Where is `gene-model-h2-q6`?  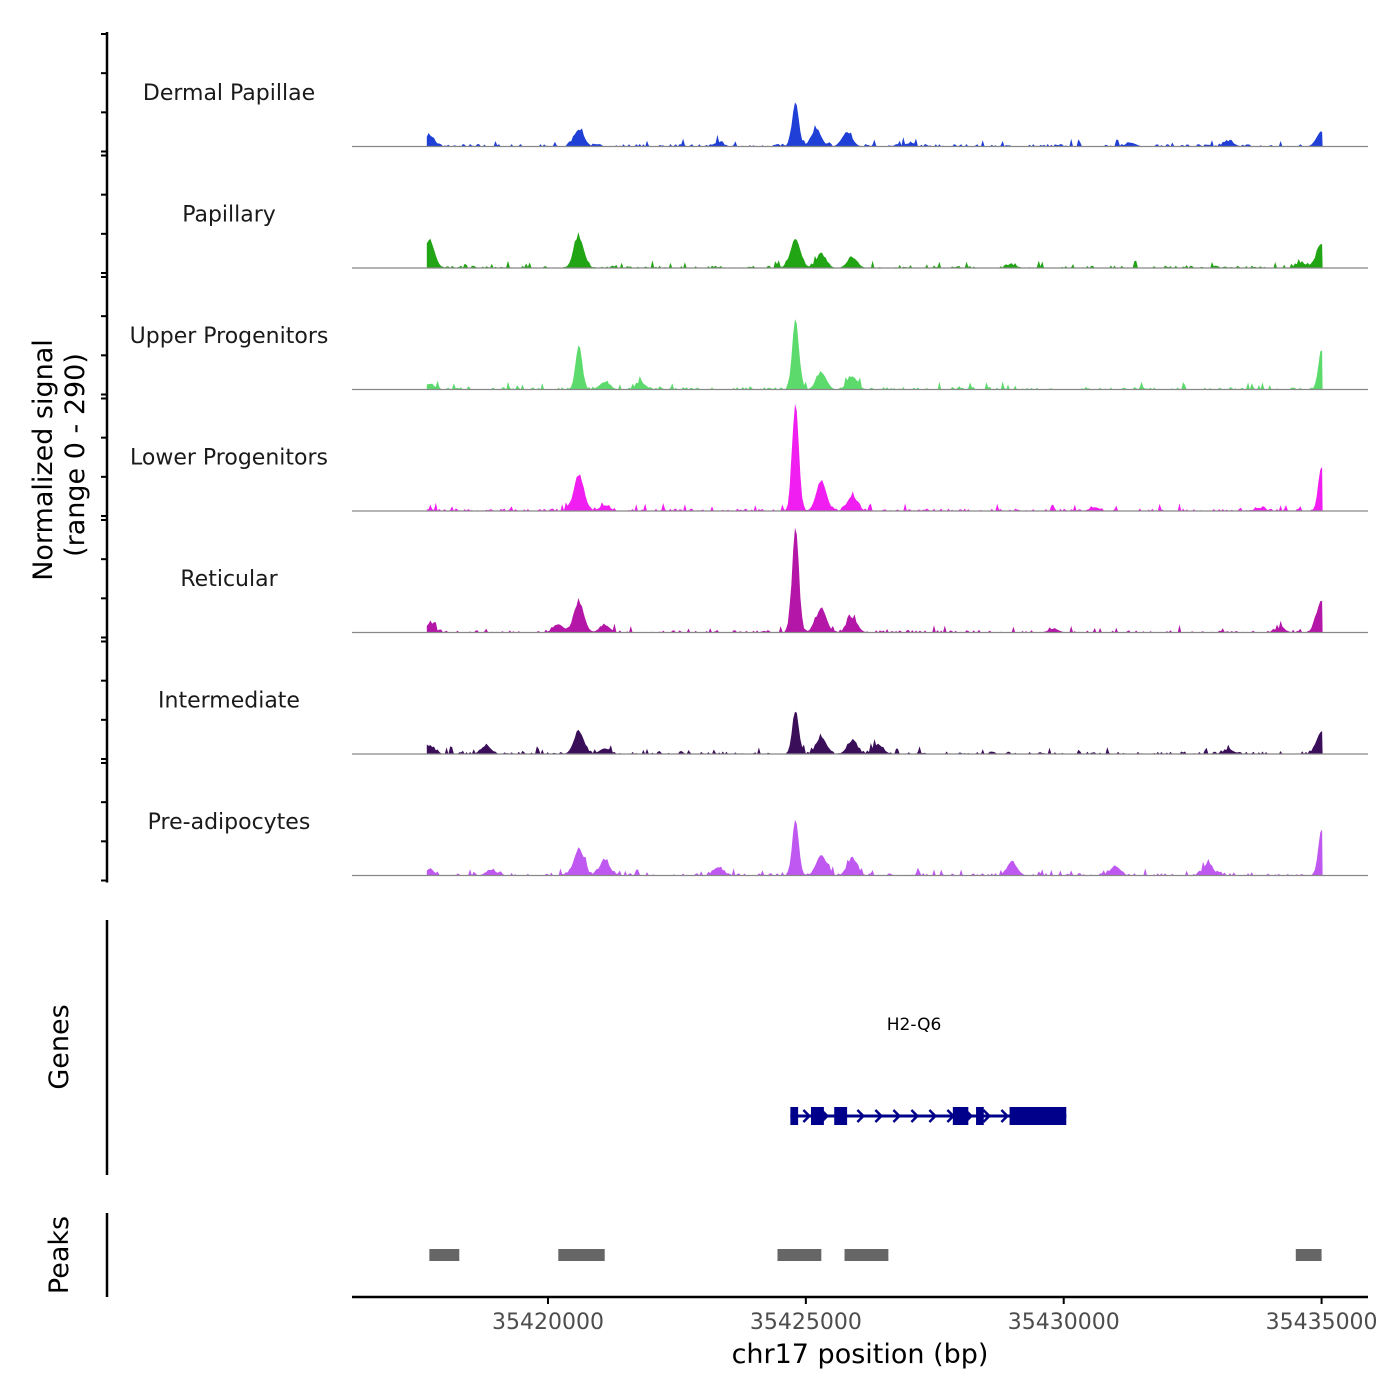 gene-model-h2-q6 is located at coordinates (928, 1116).